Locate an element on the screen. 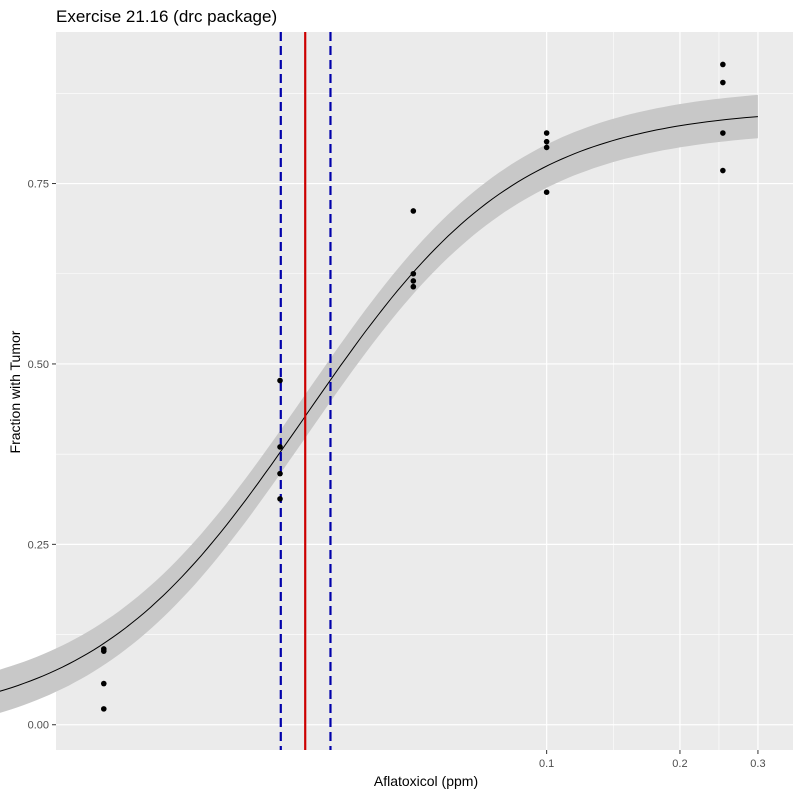  chart-title: Exercise 21.16 (drc package) is located at coordinates (166, 16).